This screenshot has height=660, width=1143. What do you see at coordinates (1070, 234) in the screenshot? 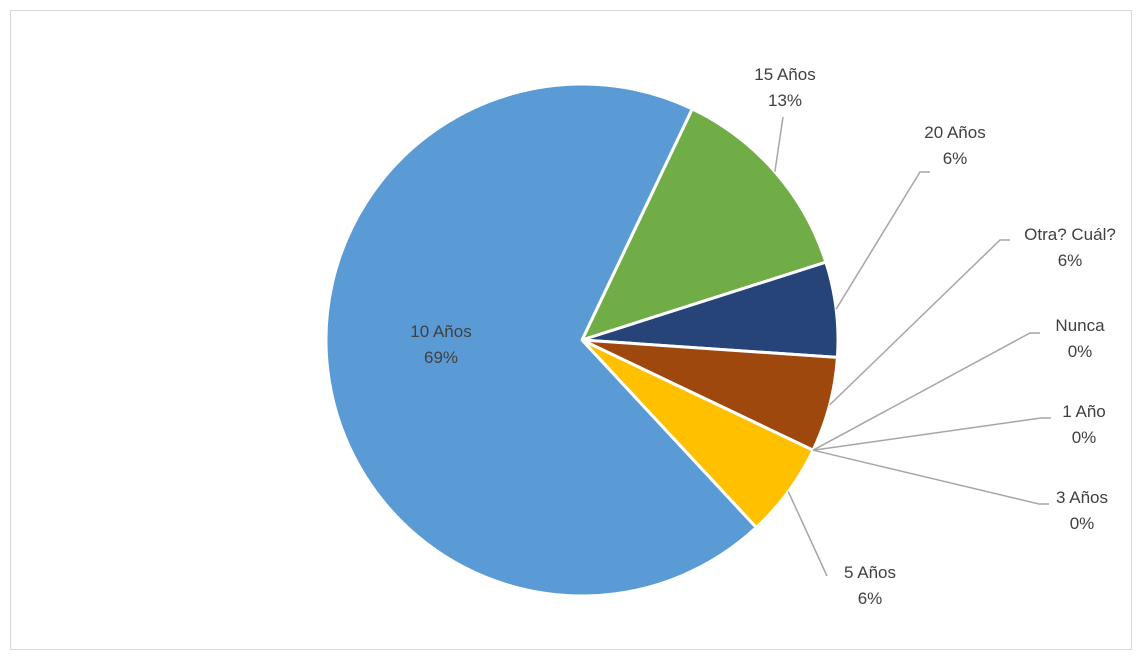
I see `label-otra-cual: Otra? Cuál?` at bounding box center [1070, 234].